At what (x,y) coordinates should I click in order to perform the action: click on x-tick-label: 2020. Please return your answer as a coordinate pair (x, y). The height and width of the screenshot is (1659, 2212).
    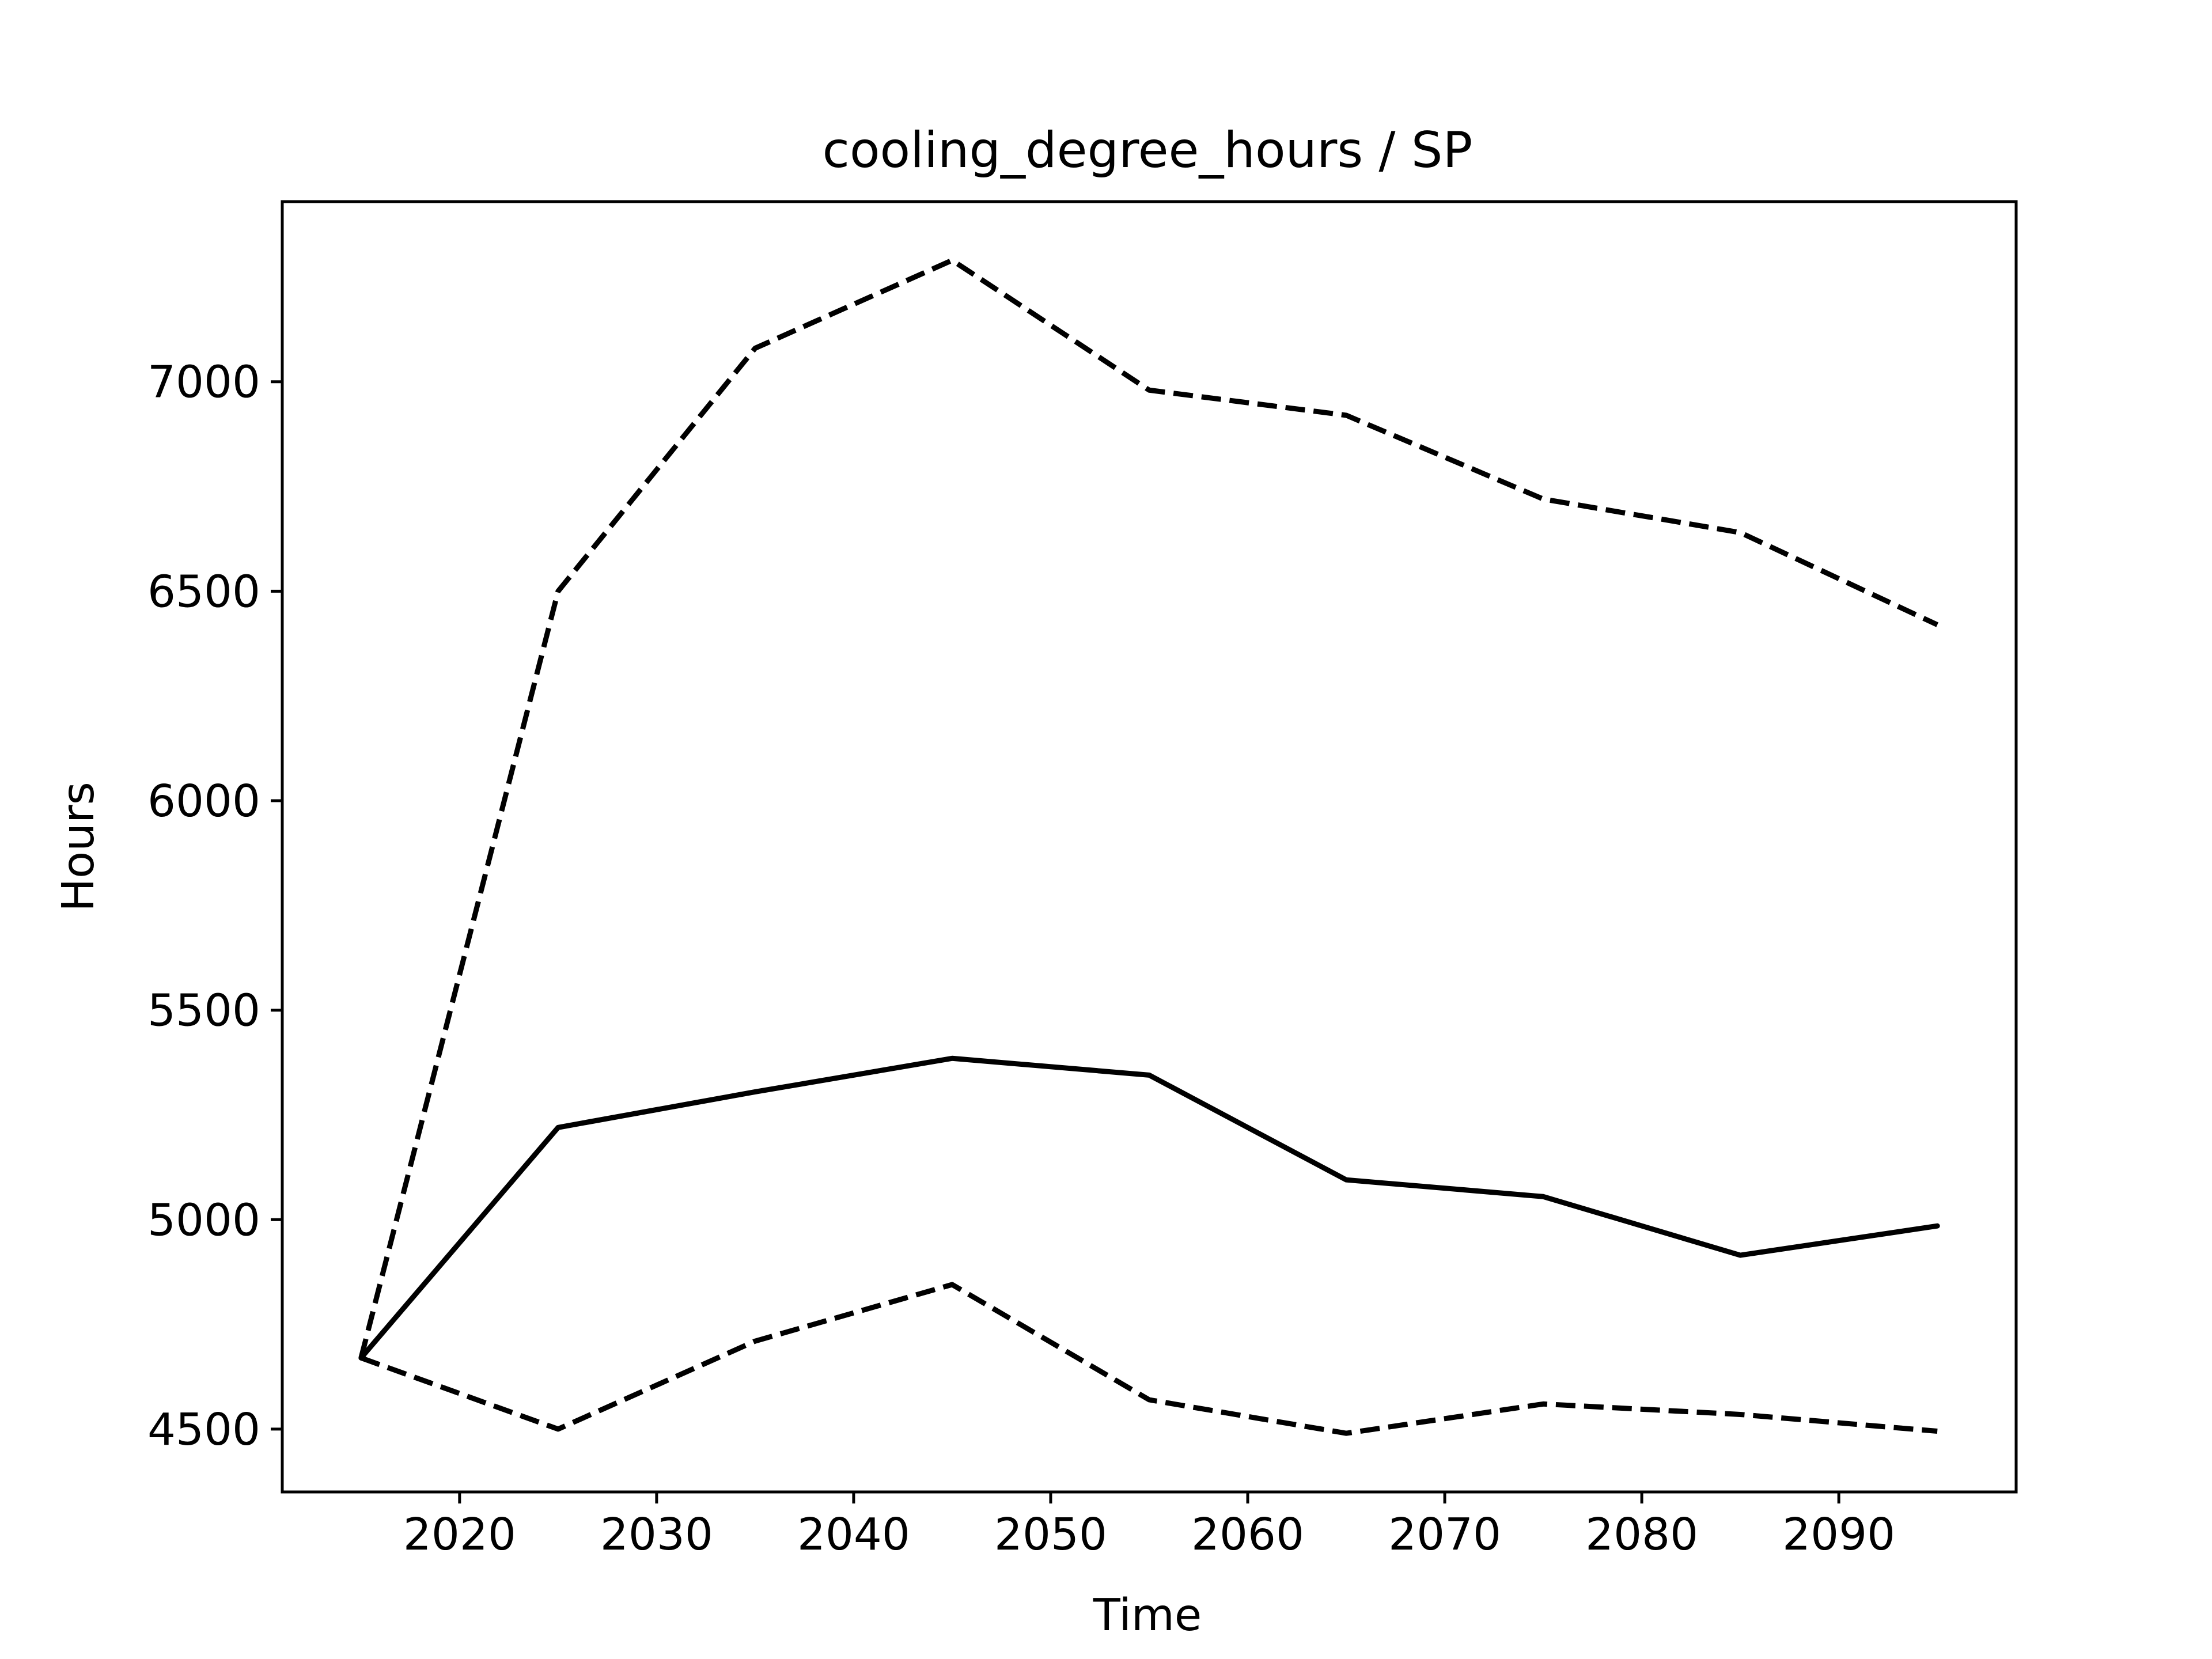
    Looking at the image, I should click on (459, 1534).